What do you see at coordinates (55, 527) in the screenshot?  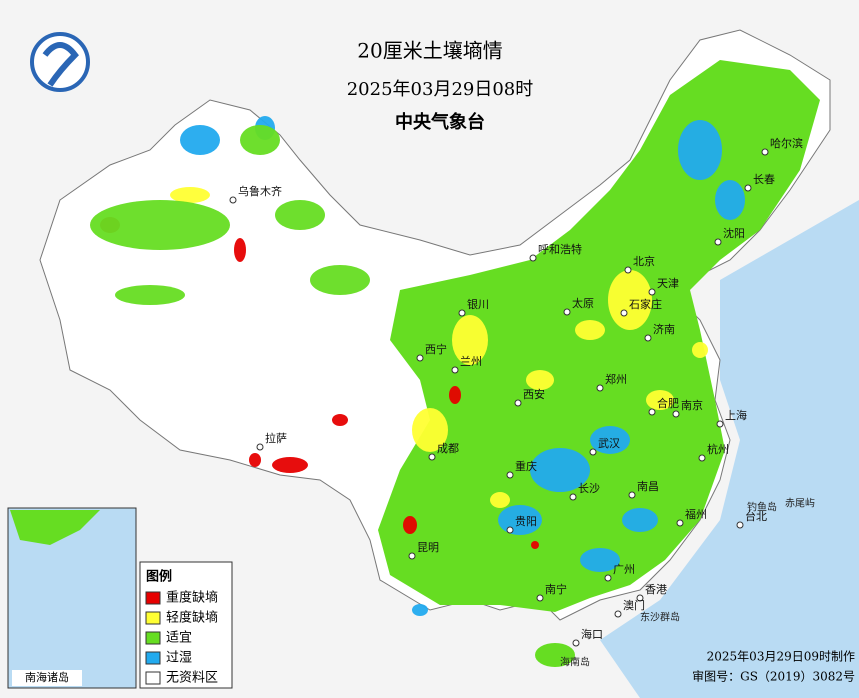 I see `inset-land` at bounding box center [55, 527].